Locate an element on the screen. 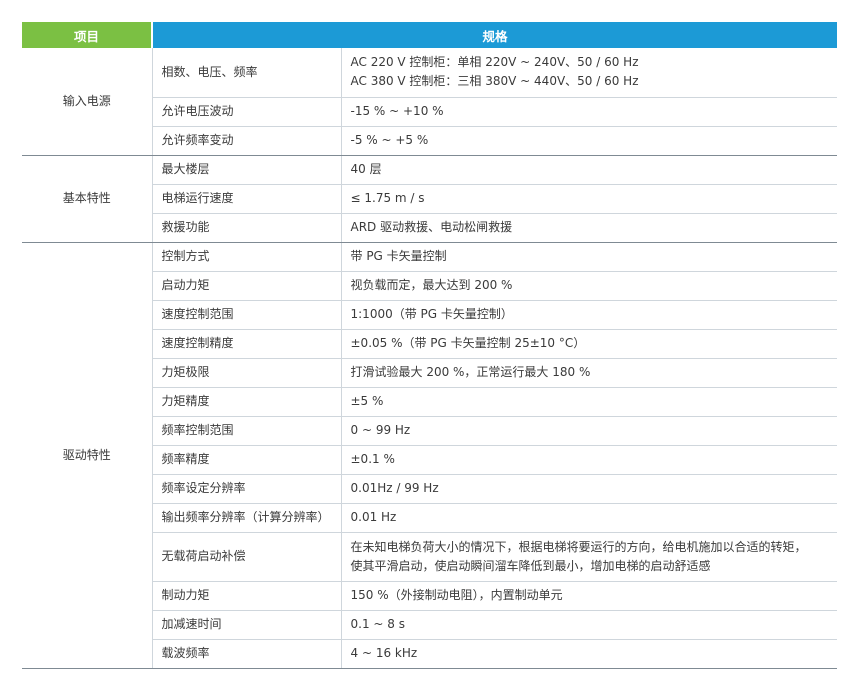 This screenshot has height=698, width=860. group-label: 驱动特性 is located at coordinates (87, 455).